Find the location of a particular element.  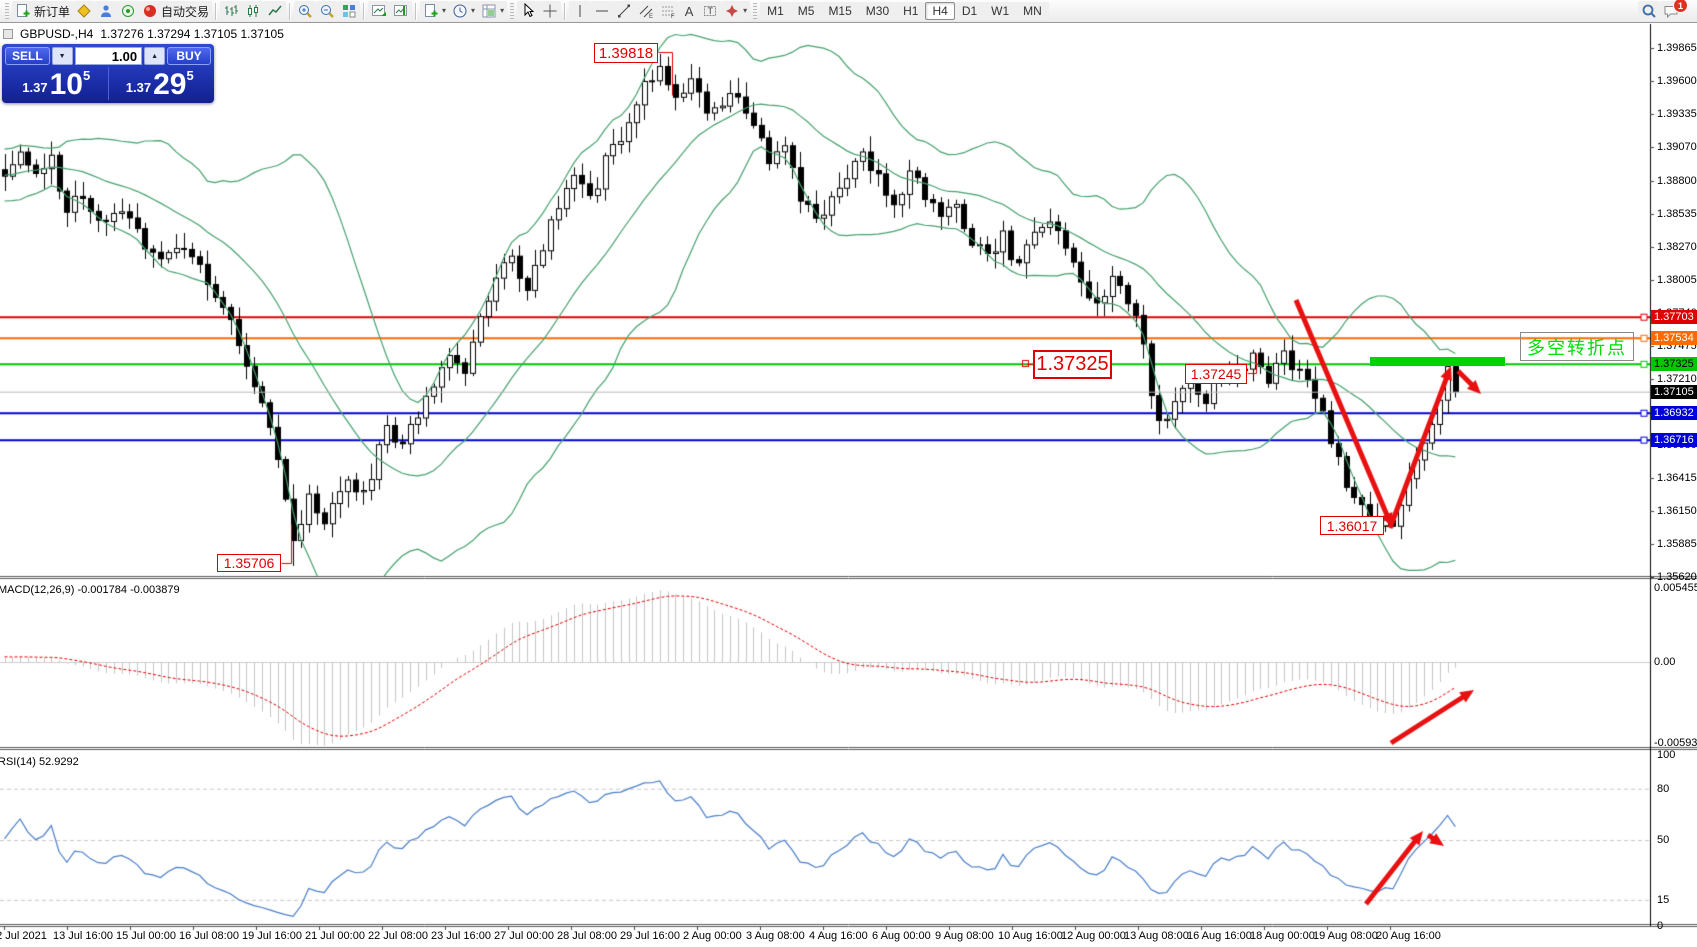

timeframe-m15: M15 is located at coordinates (840, 11).